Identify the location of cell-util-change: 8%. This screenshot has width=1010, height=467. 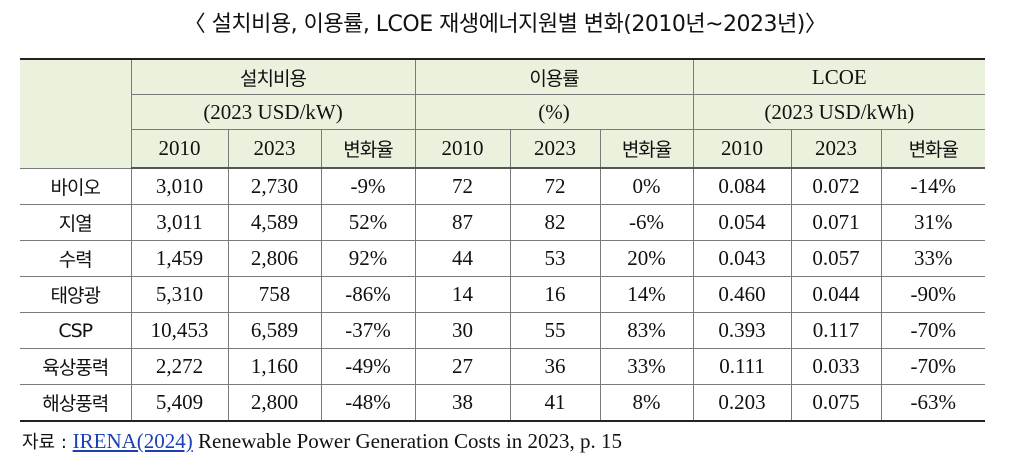
(646, 403).